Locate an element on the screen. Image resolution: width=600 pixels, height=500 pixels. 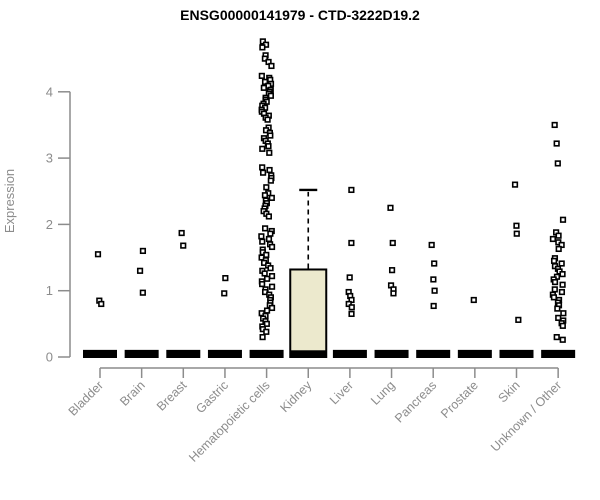
boxplot-box is located at coordinates (308, 313).